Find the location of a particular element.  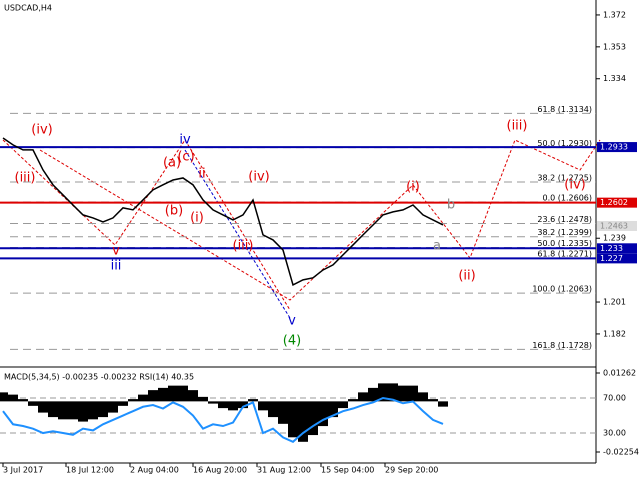

wave-label: (c) is located at coordinates (185, 157).